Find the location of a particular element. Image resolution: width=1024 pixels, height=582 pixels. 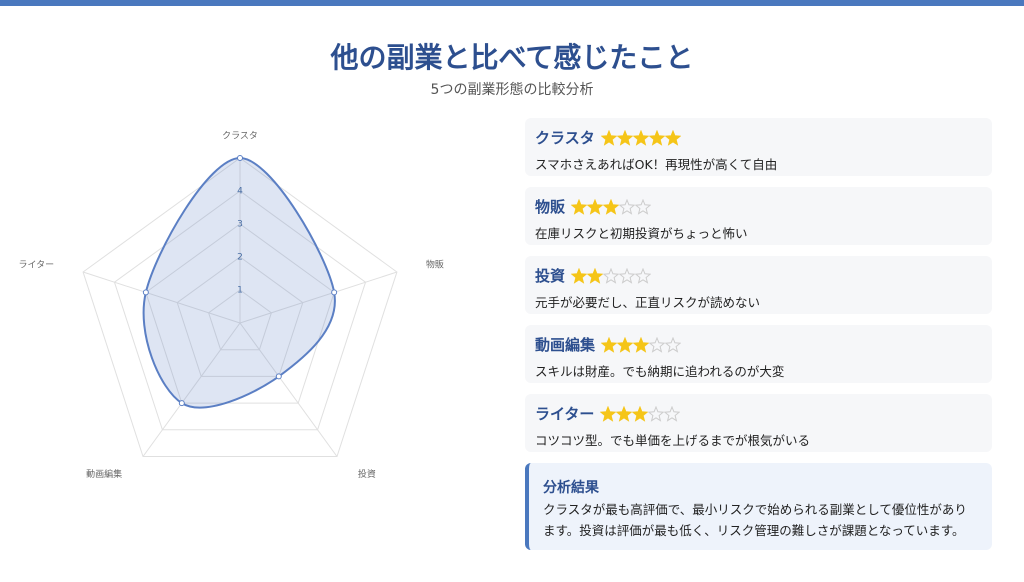

r-tick-label: 2 is located at coordinates (240, 258).